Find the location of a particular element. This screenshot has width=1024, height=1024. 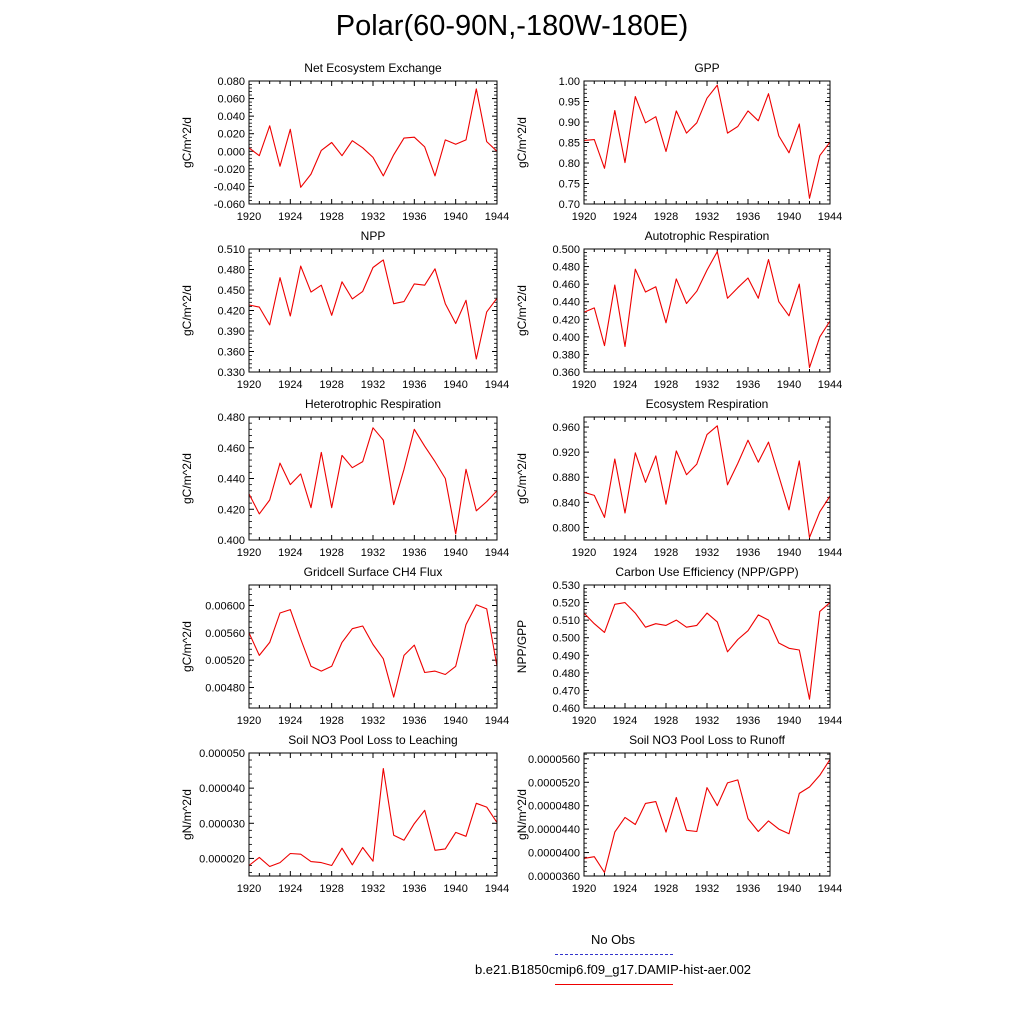

chart-title: Gridcell Surface CH4 Flux is located at coordinates (373, 572).